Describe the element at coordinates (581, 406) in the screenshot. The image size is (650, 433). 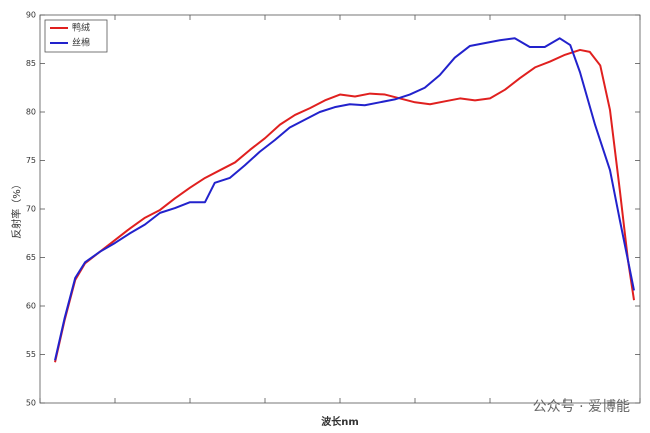
I see `watermark: 公众号 · 爱博能` at that location.